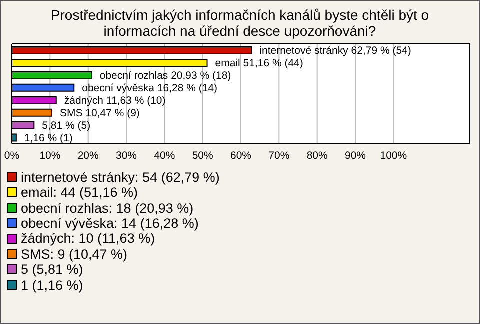  What do you see at coordinates (120, 178) in the screenshot?
I see `legend-label: internetové stránky: 54 (62,79 %)` at bounding box center [120, 178].